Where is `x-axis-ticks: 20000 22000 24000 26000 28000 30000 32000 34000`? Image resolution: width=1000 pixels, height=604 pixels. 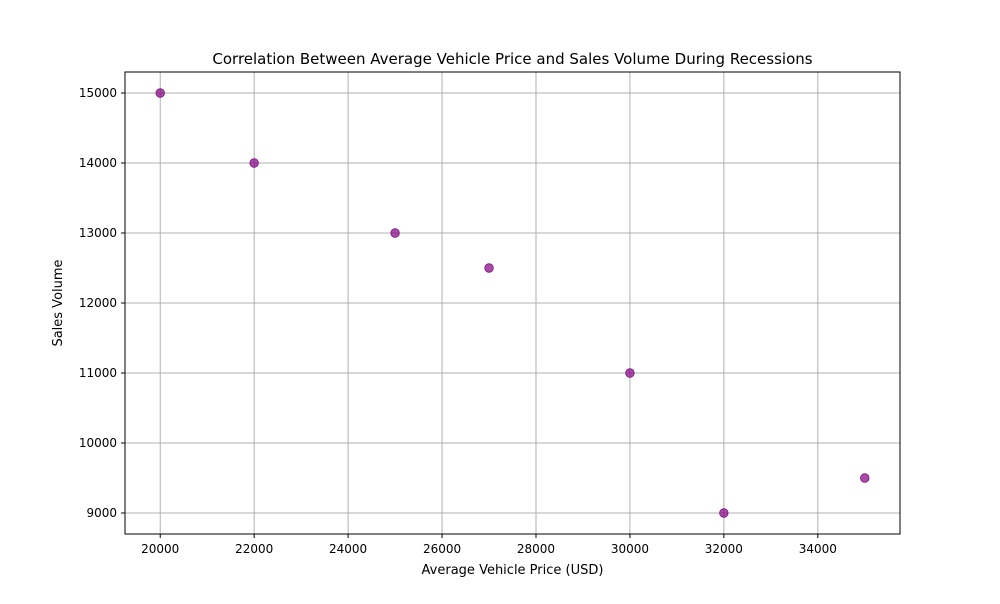 x-axis-ticks: 20000 22000 24000 26000 28000 30000 32000 34000 is located at coordinates (489, 545).